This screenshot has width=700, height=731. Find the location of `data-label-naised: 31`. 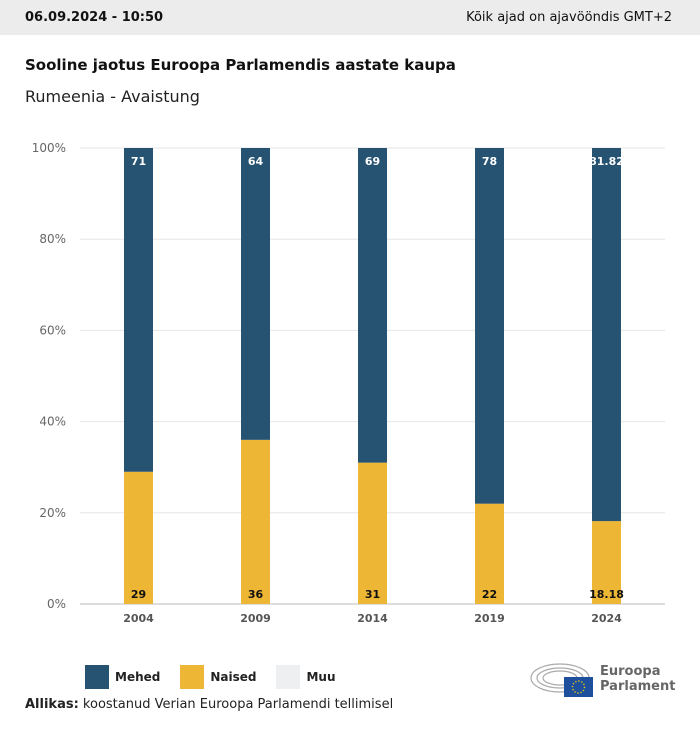

data-label-naised: 31 is located at coordinates (372, 594).